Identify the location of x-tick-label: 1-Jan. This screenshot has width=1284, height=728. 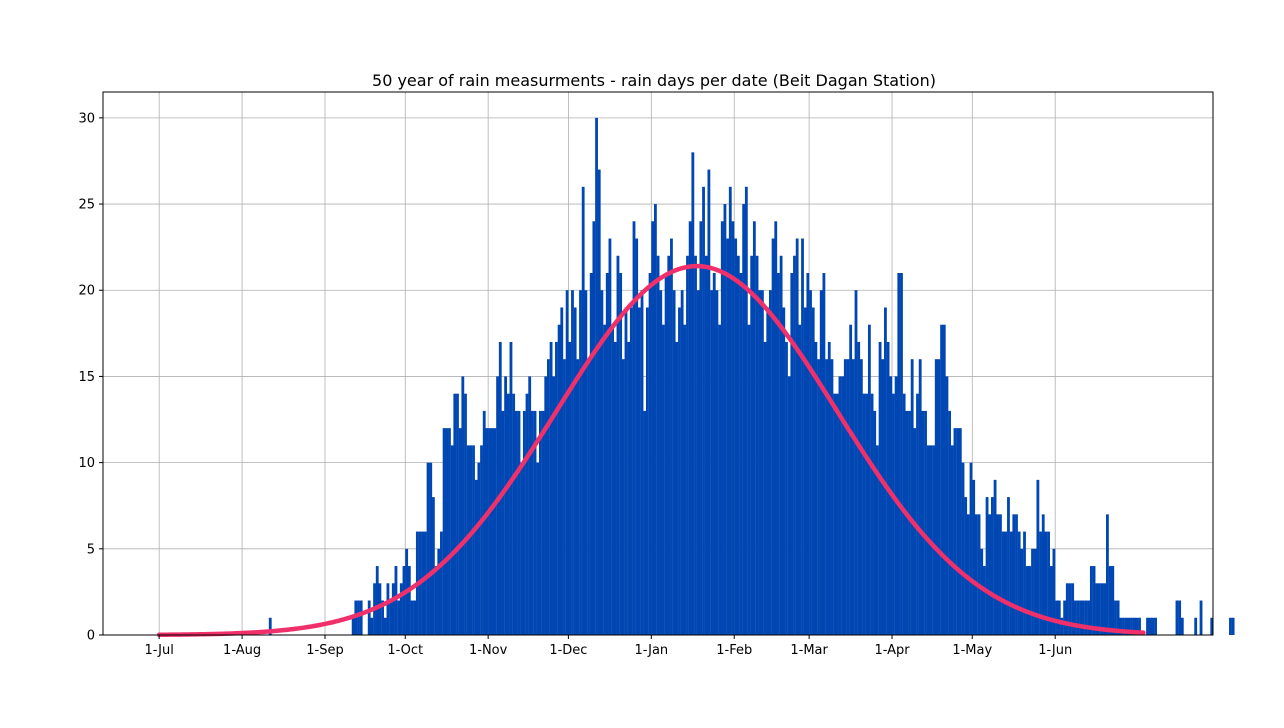
(651, 650).